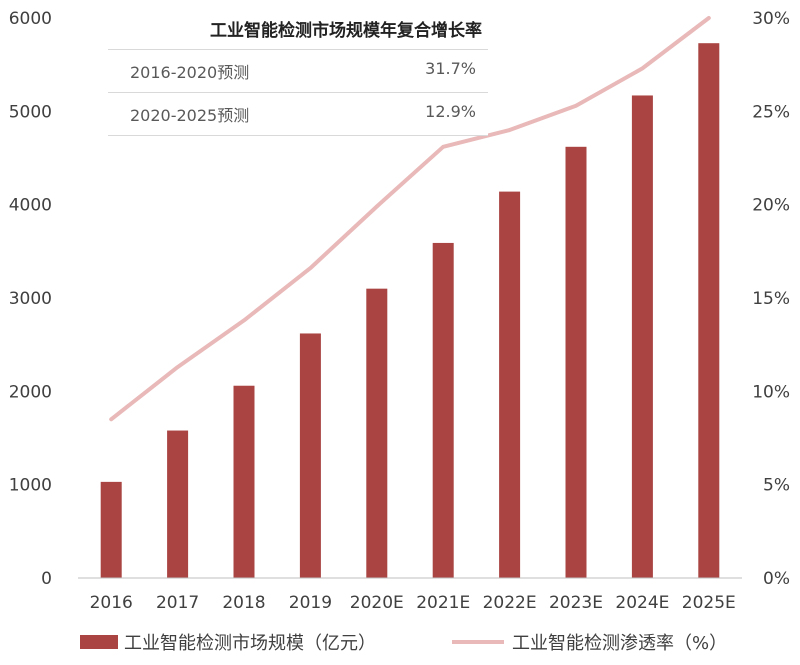 The width and height of the screenshot is (800, 665). What do you see at coordinates (377, 603) in the screenshot?
I see `category-label: 2020E` at bounding box center [377, 603].